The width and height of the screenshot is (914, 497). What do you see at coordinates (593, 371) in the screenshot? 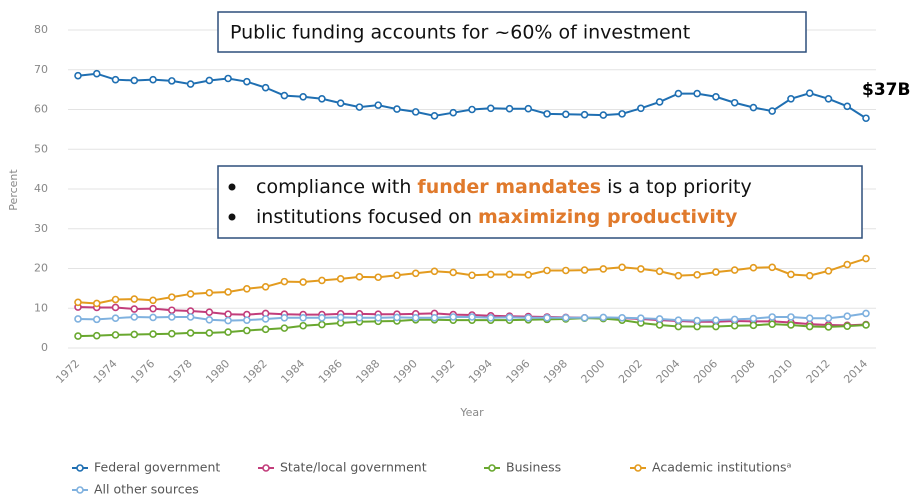
I see `x-tick-label: 2000` at bounding box center [593, 371].